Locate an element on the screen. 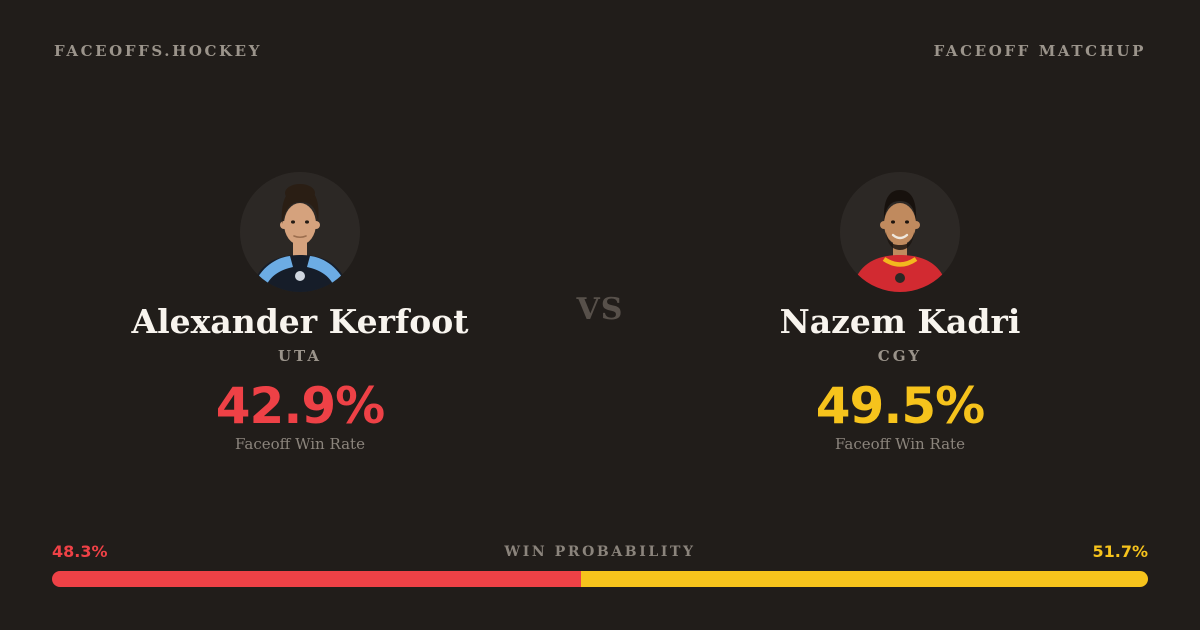 This screenshot has width=1200, height=630. win-probability-title: WIN PROBABILITY is located at coordinates (600, 552).